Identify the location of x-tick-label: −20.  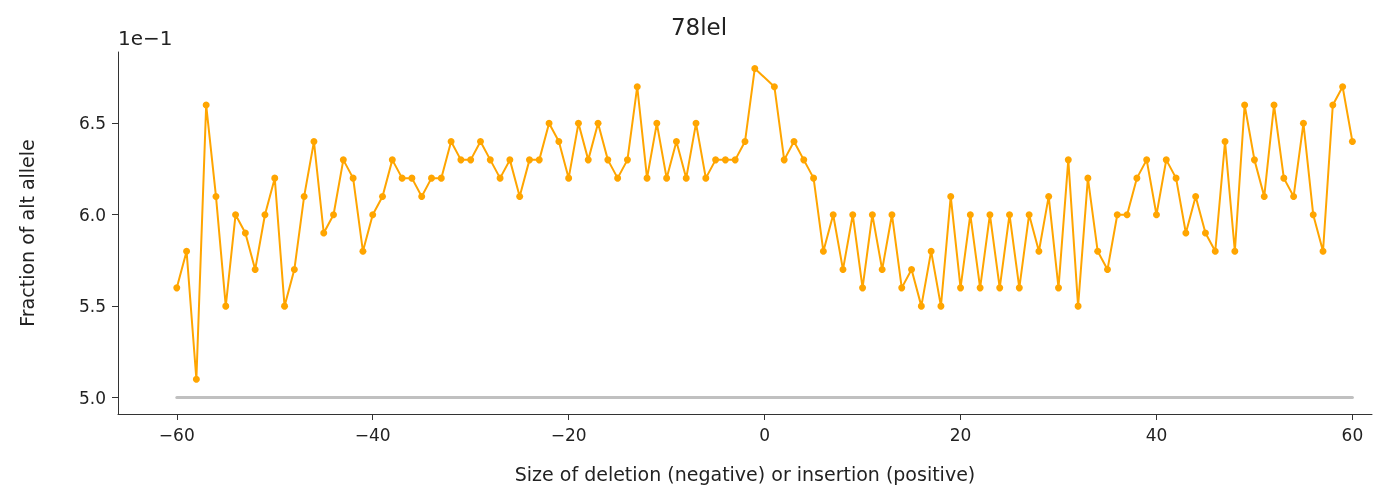
(568, 434).